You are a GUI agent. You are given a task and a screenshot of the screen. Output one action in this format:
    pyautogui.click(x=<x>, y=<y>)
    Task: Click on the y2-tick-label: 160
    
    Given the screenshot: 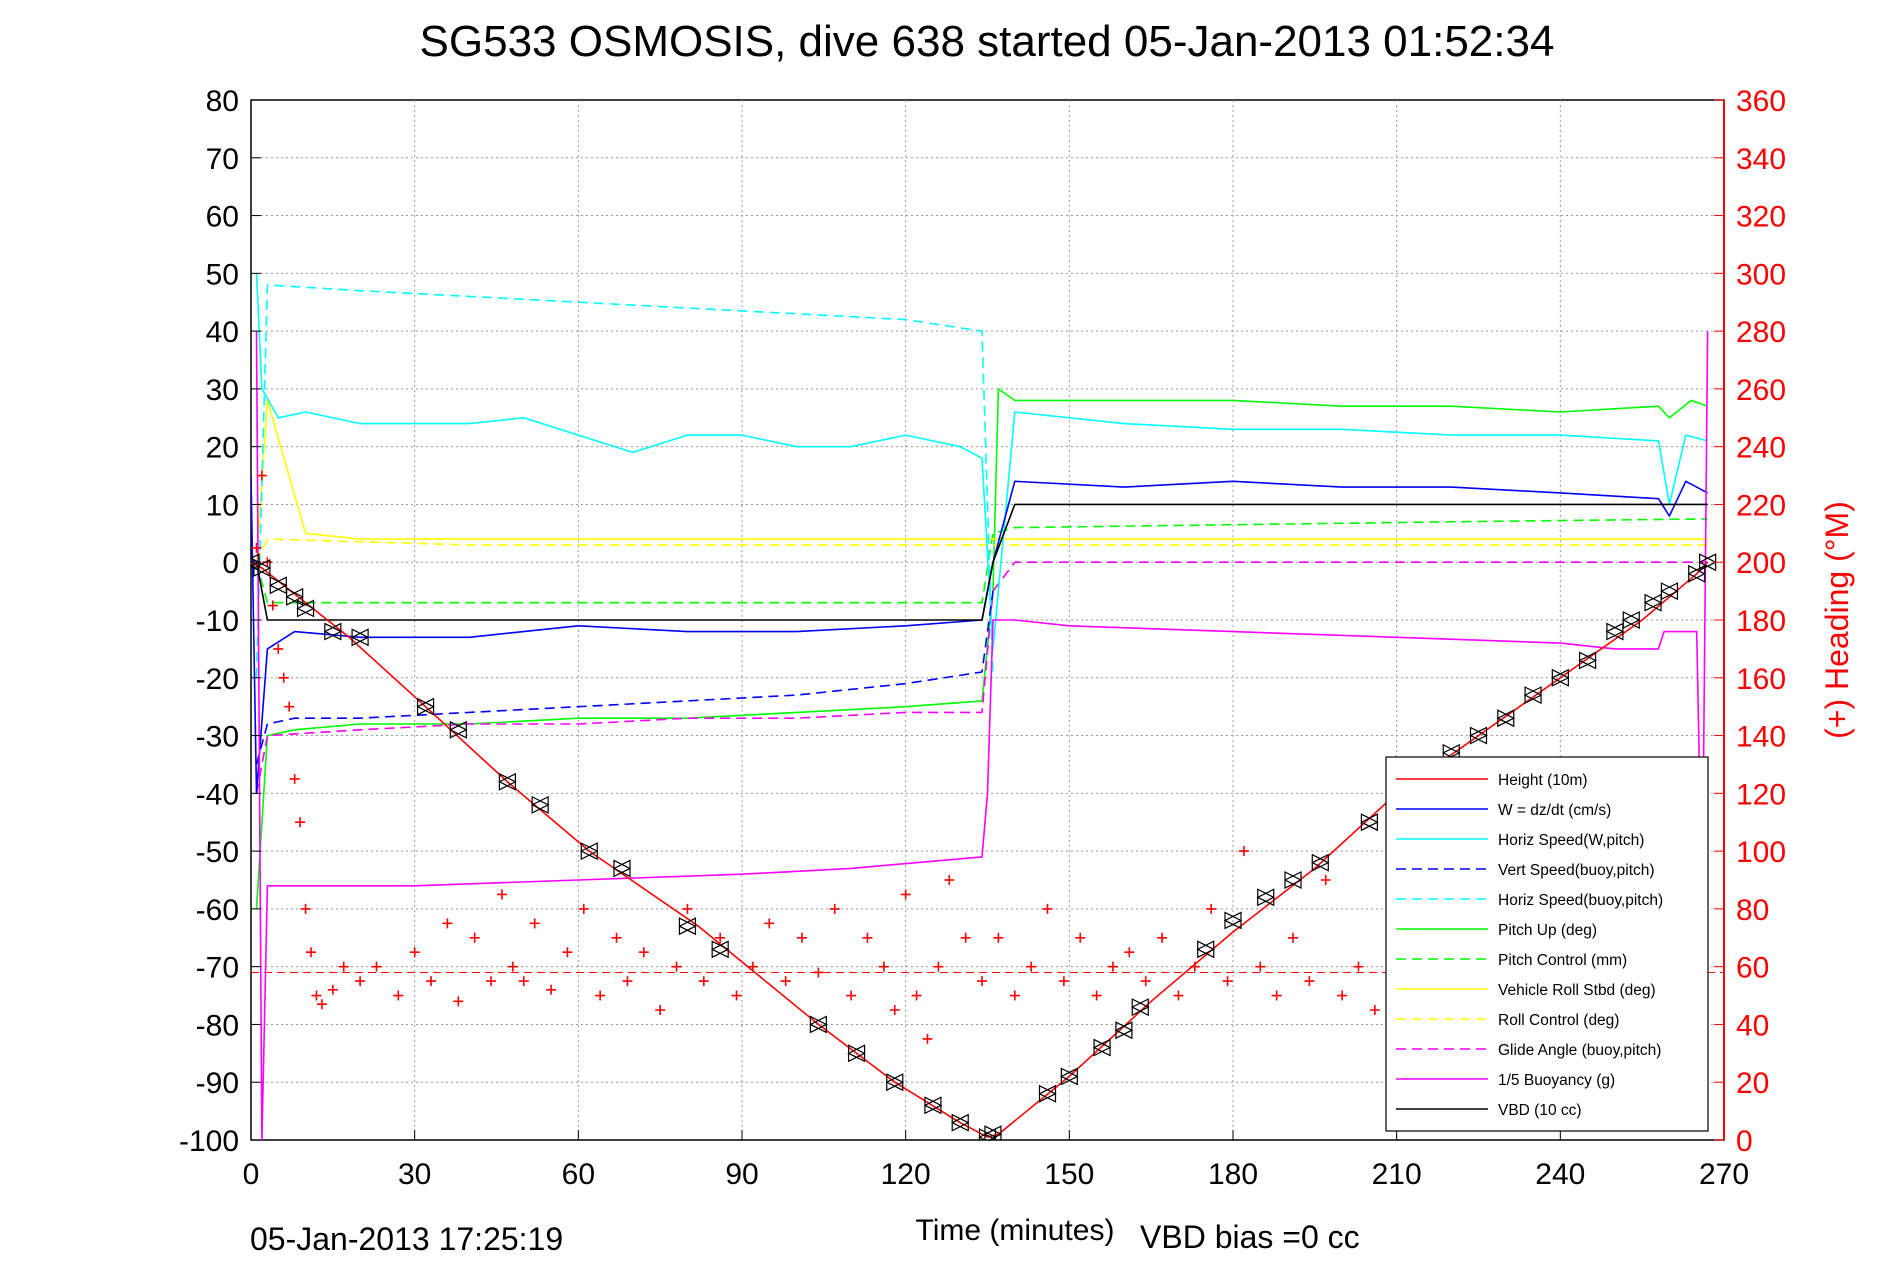 What is the action you would take?
    pyautogui.click(x=1761, y=679)
    